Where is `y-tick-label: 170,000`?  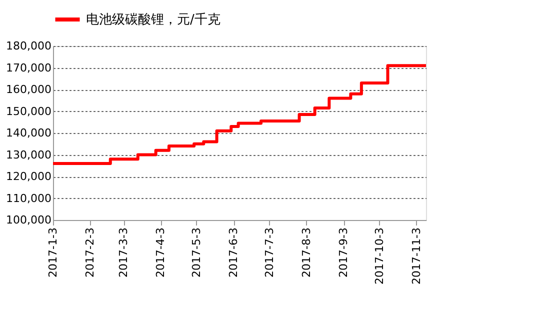 y-tick-label: 170,000 is located at coordinates (29, 67).